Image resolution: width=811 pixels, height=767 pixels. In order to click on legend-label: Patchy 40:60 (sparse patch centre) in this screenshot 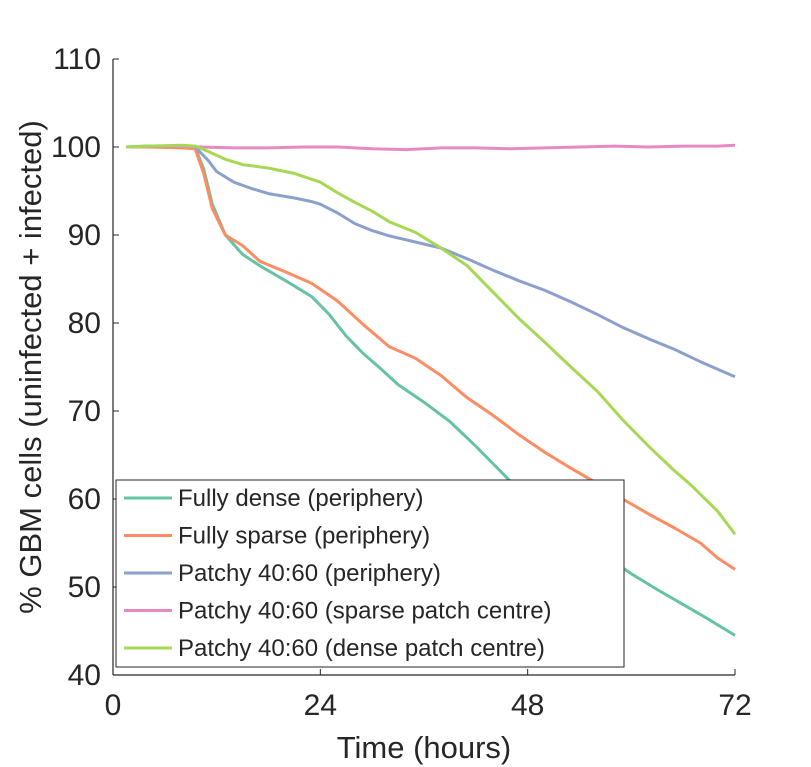, I will do `click(365, 611)`.